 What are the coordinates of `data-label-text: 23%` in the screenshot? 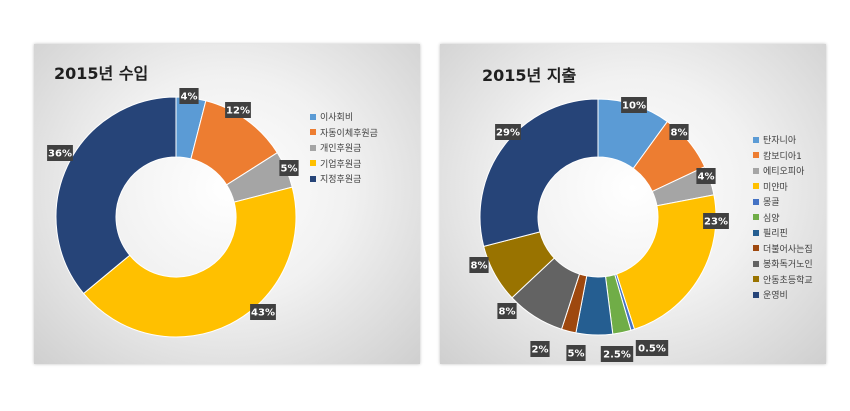 It's located at (716, 222).